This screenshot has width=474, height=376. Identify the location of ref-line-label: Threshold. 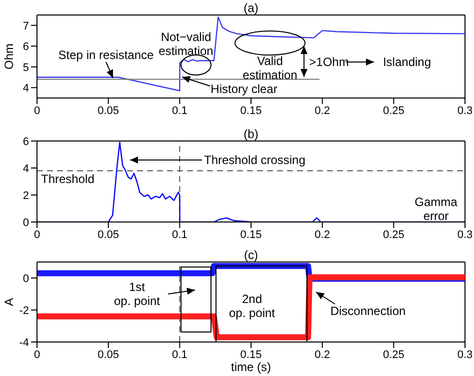
(67, 179).